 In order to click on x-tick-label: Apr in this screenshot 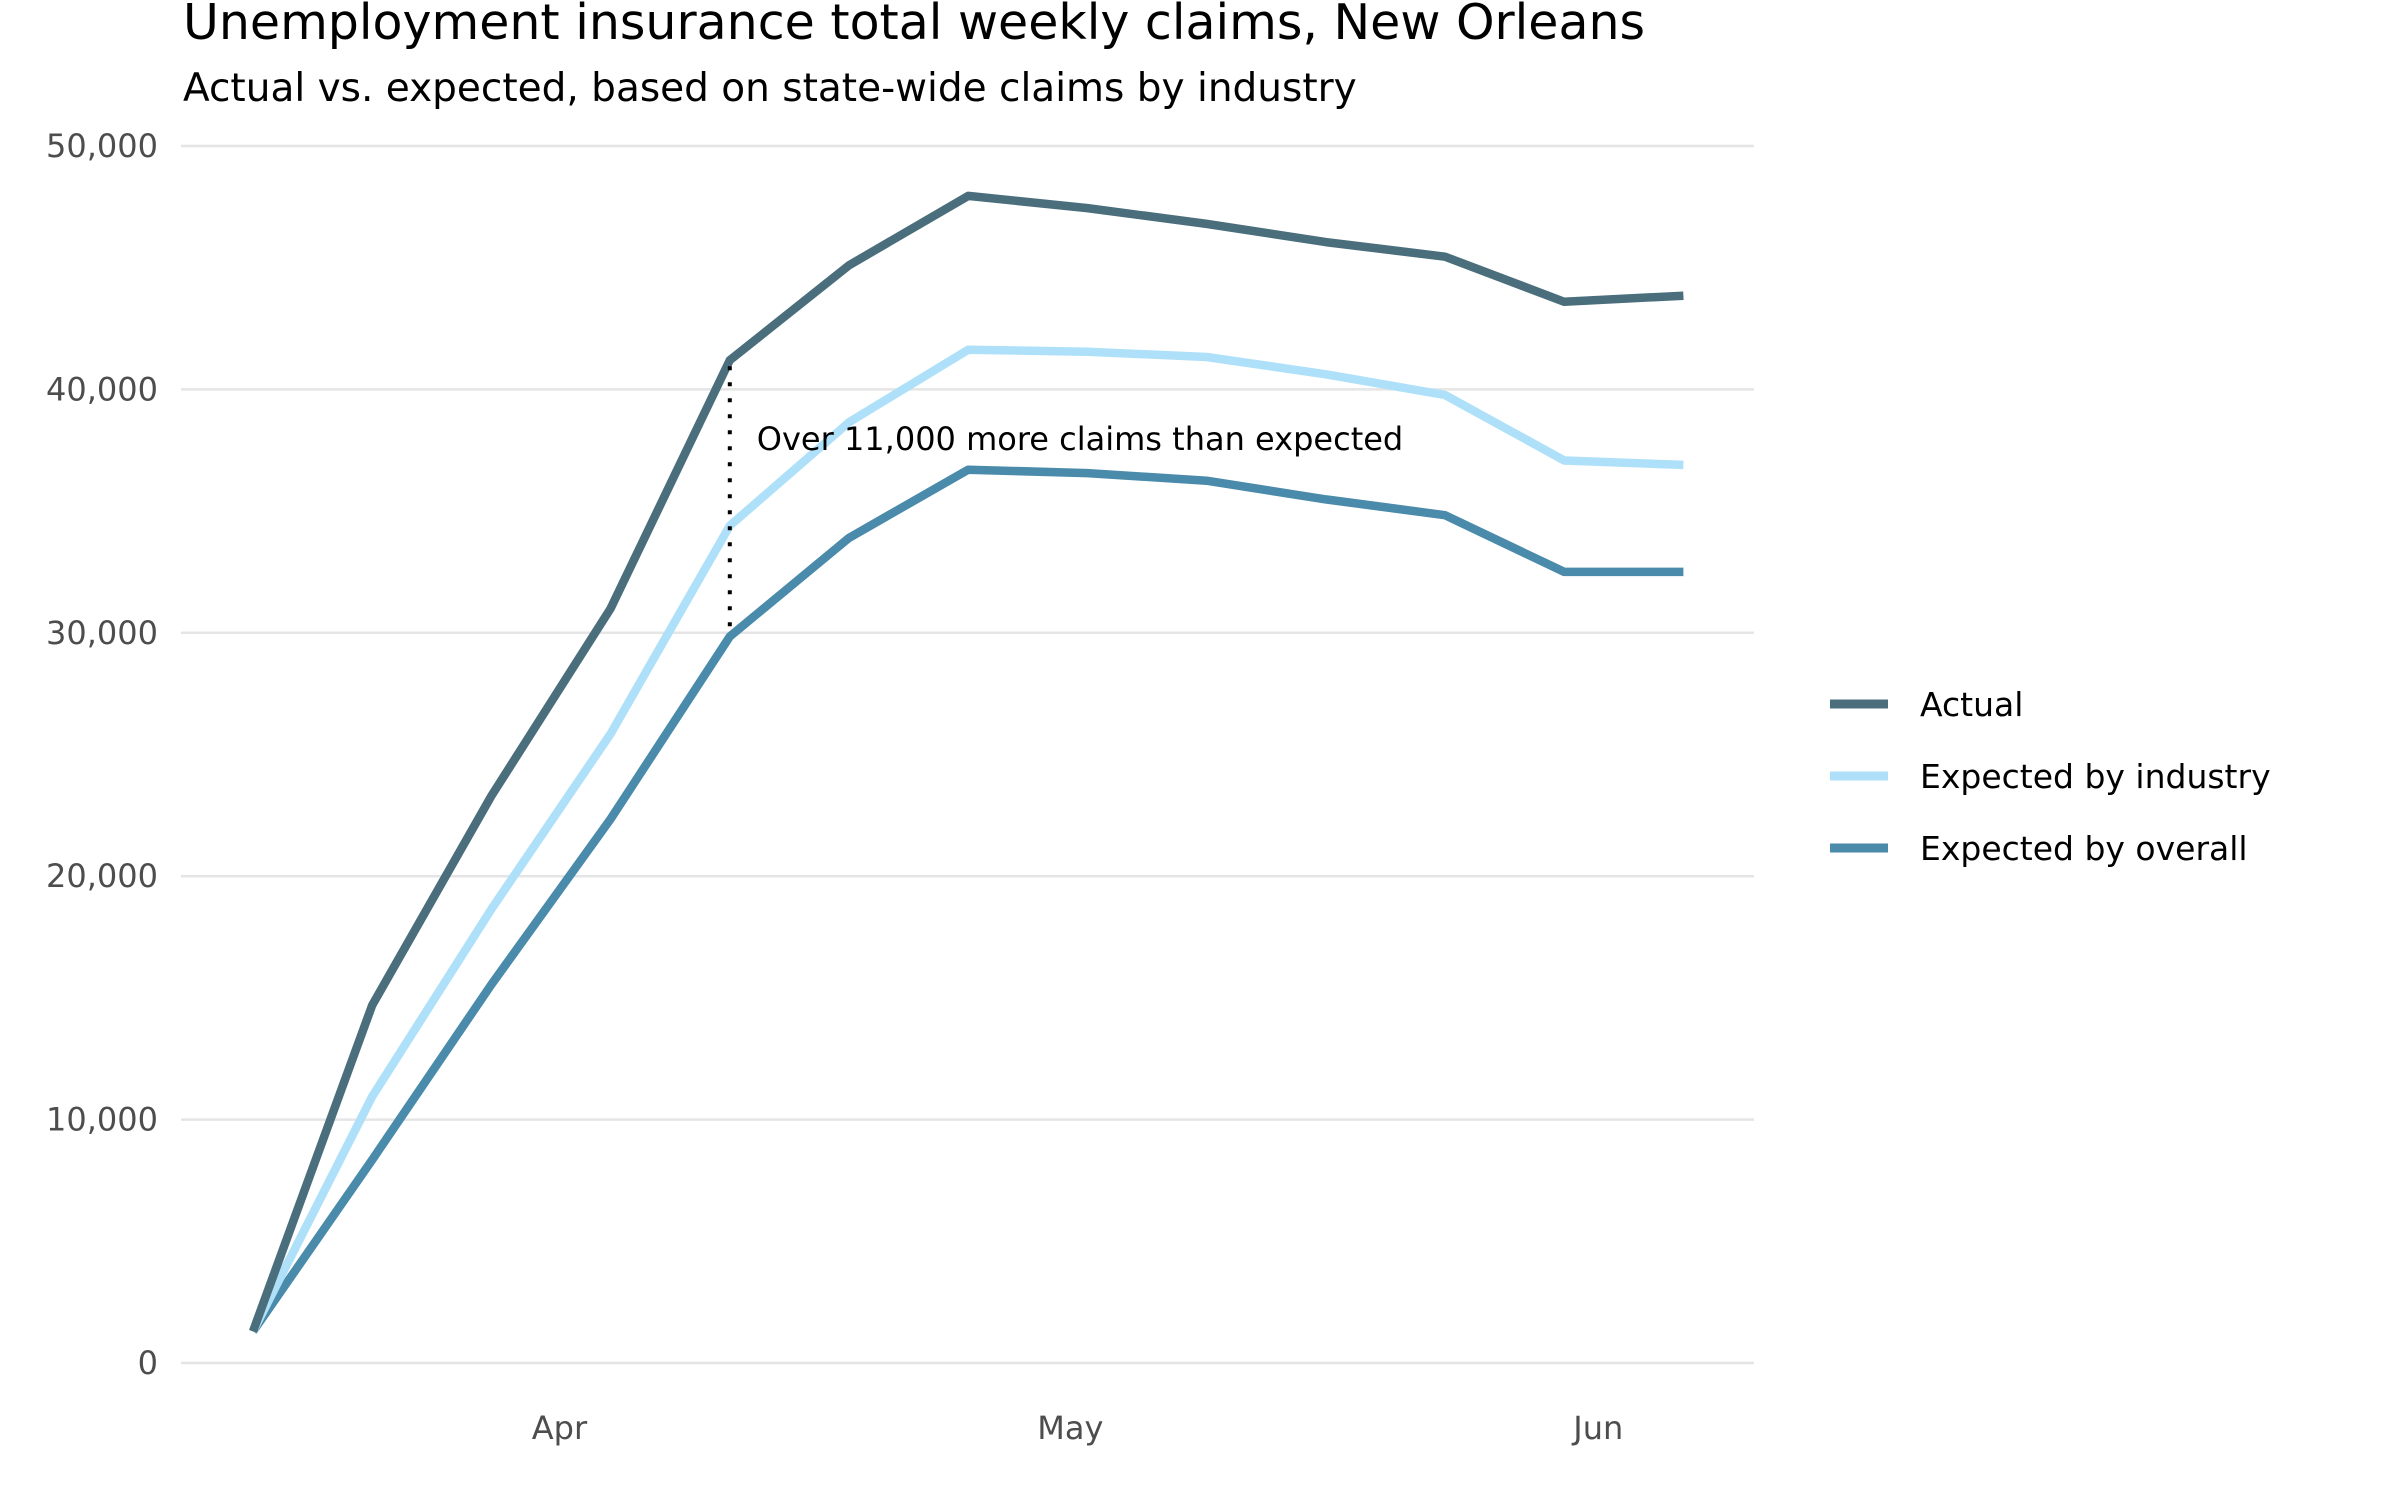, I will do `click(560, 1428)`.